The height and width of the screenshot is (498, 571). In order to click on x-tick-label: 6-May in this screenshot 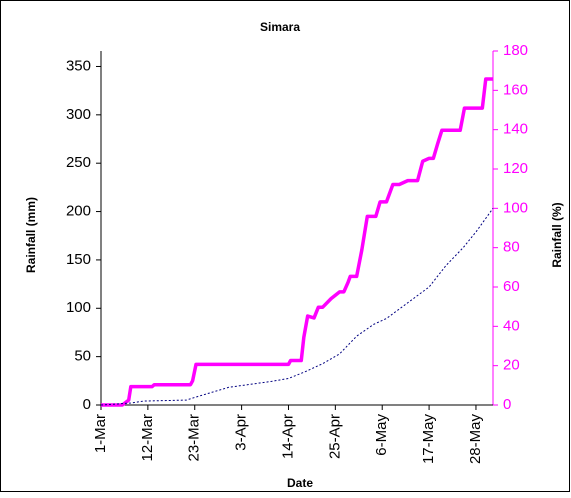, I will do `click(381, 435)`.